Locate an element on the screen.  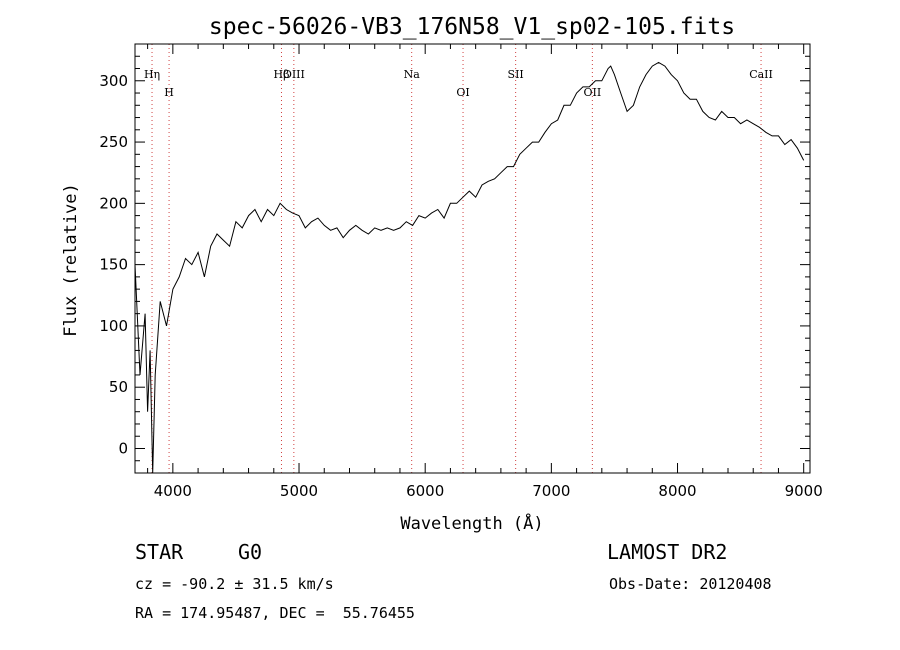
observation-date: Obs-Date: 20120408 is located at coordinates (690, 584).